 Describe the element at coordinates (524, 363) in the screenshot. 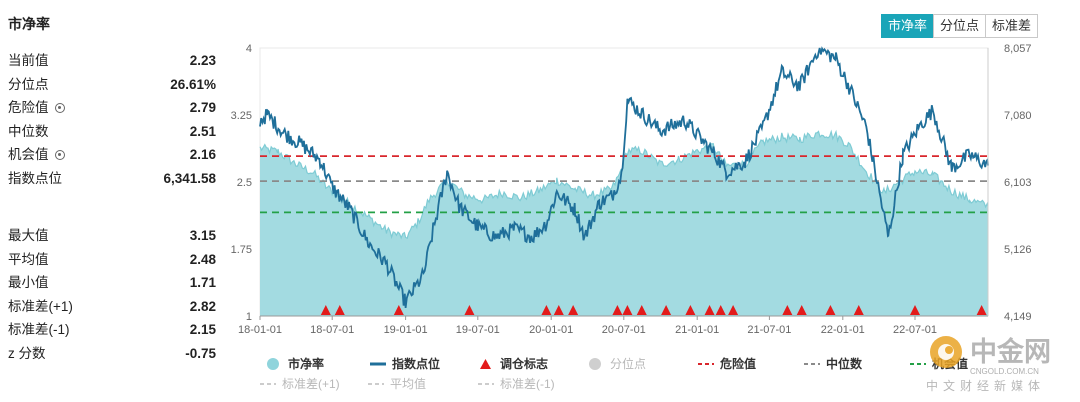

I see `legend-label: 调仓标志` at that location.